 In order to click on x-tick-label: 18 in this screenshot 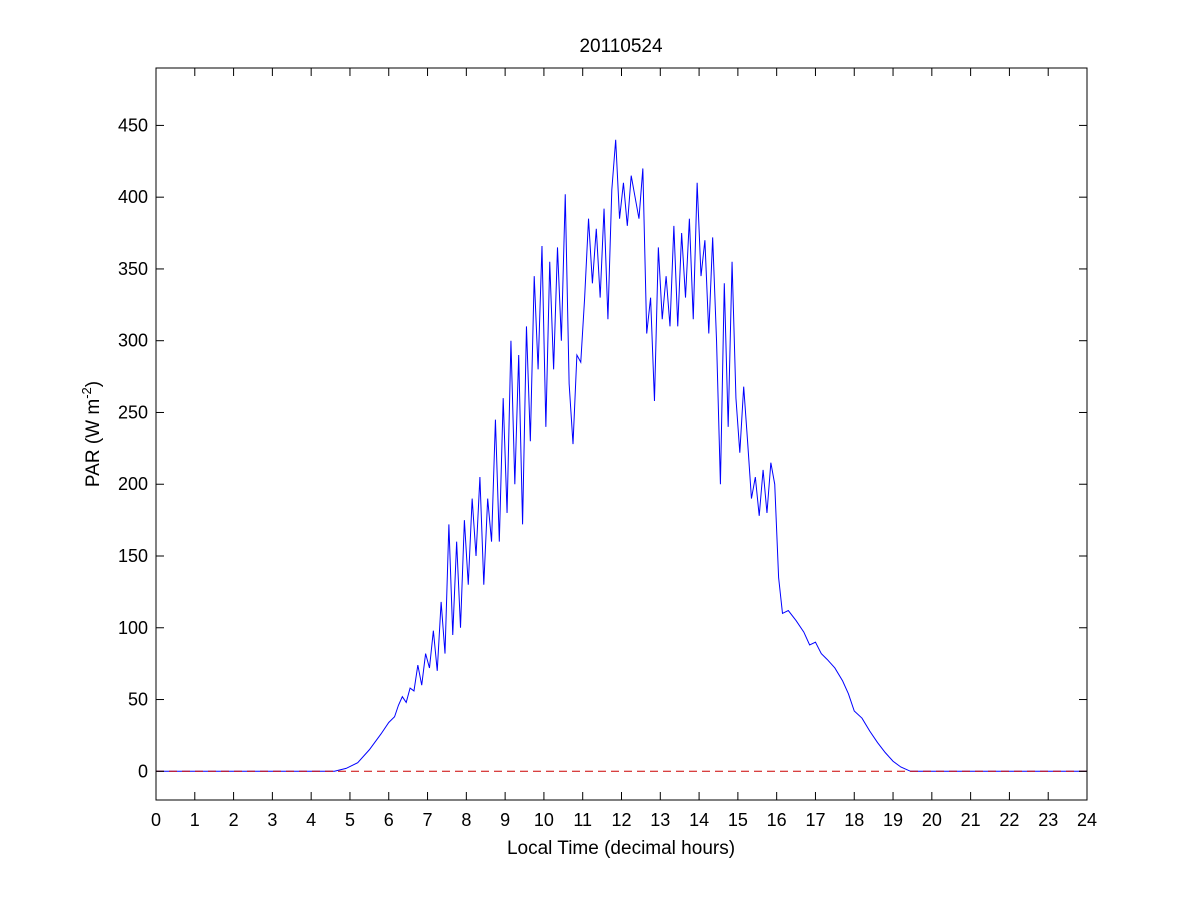, I will do `click(854, 820)`.